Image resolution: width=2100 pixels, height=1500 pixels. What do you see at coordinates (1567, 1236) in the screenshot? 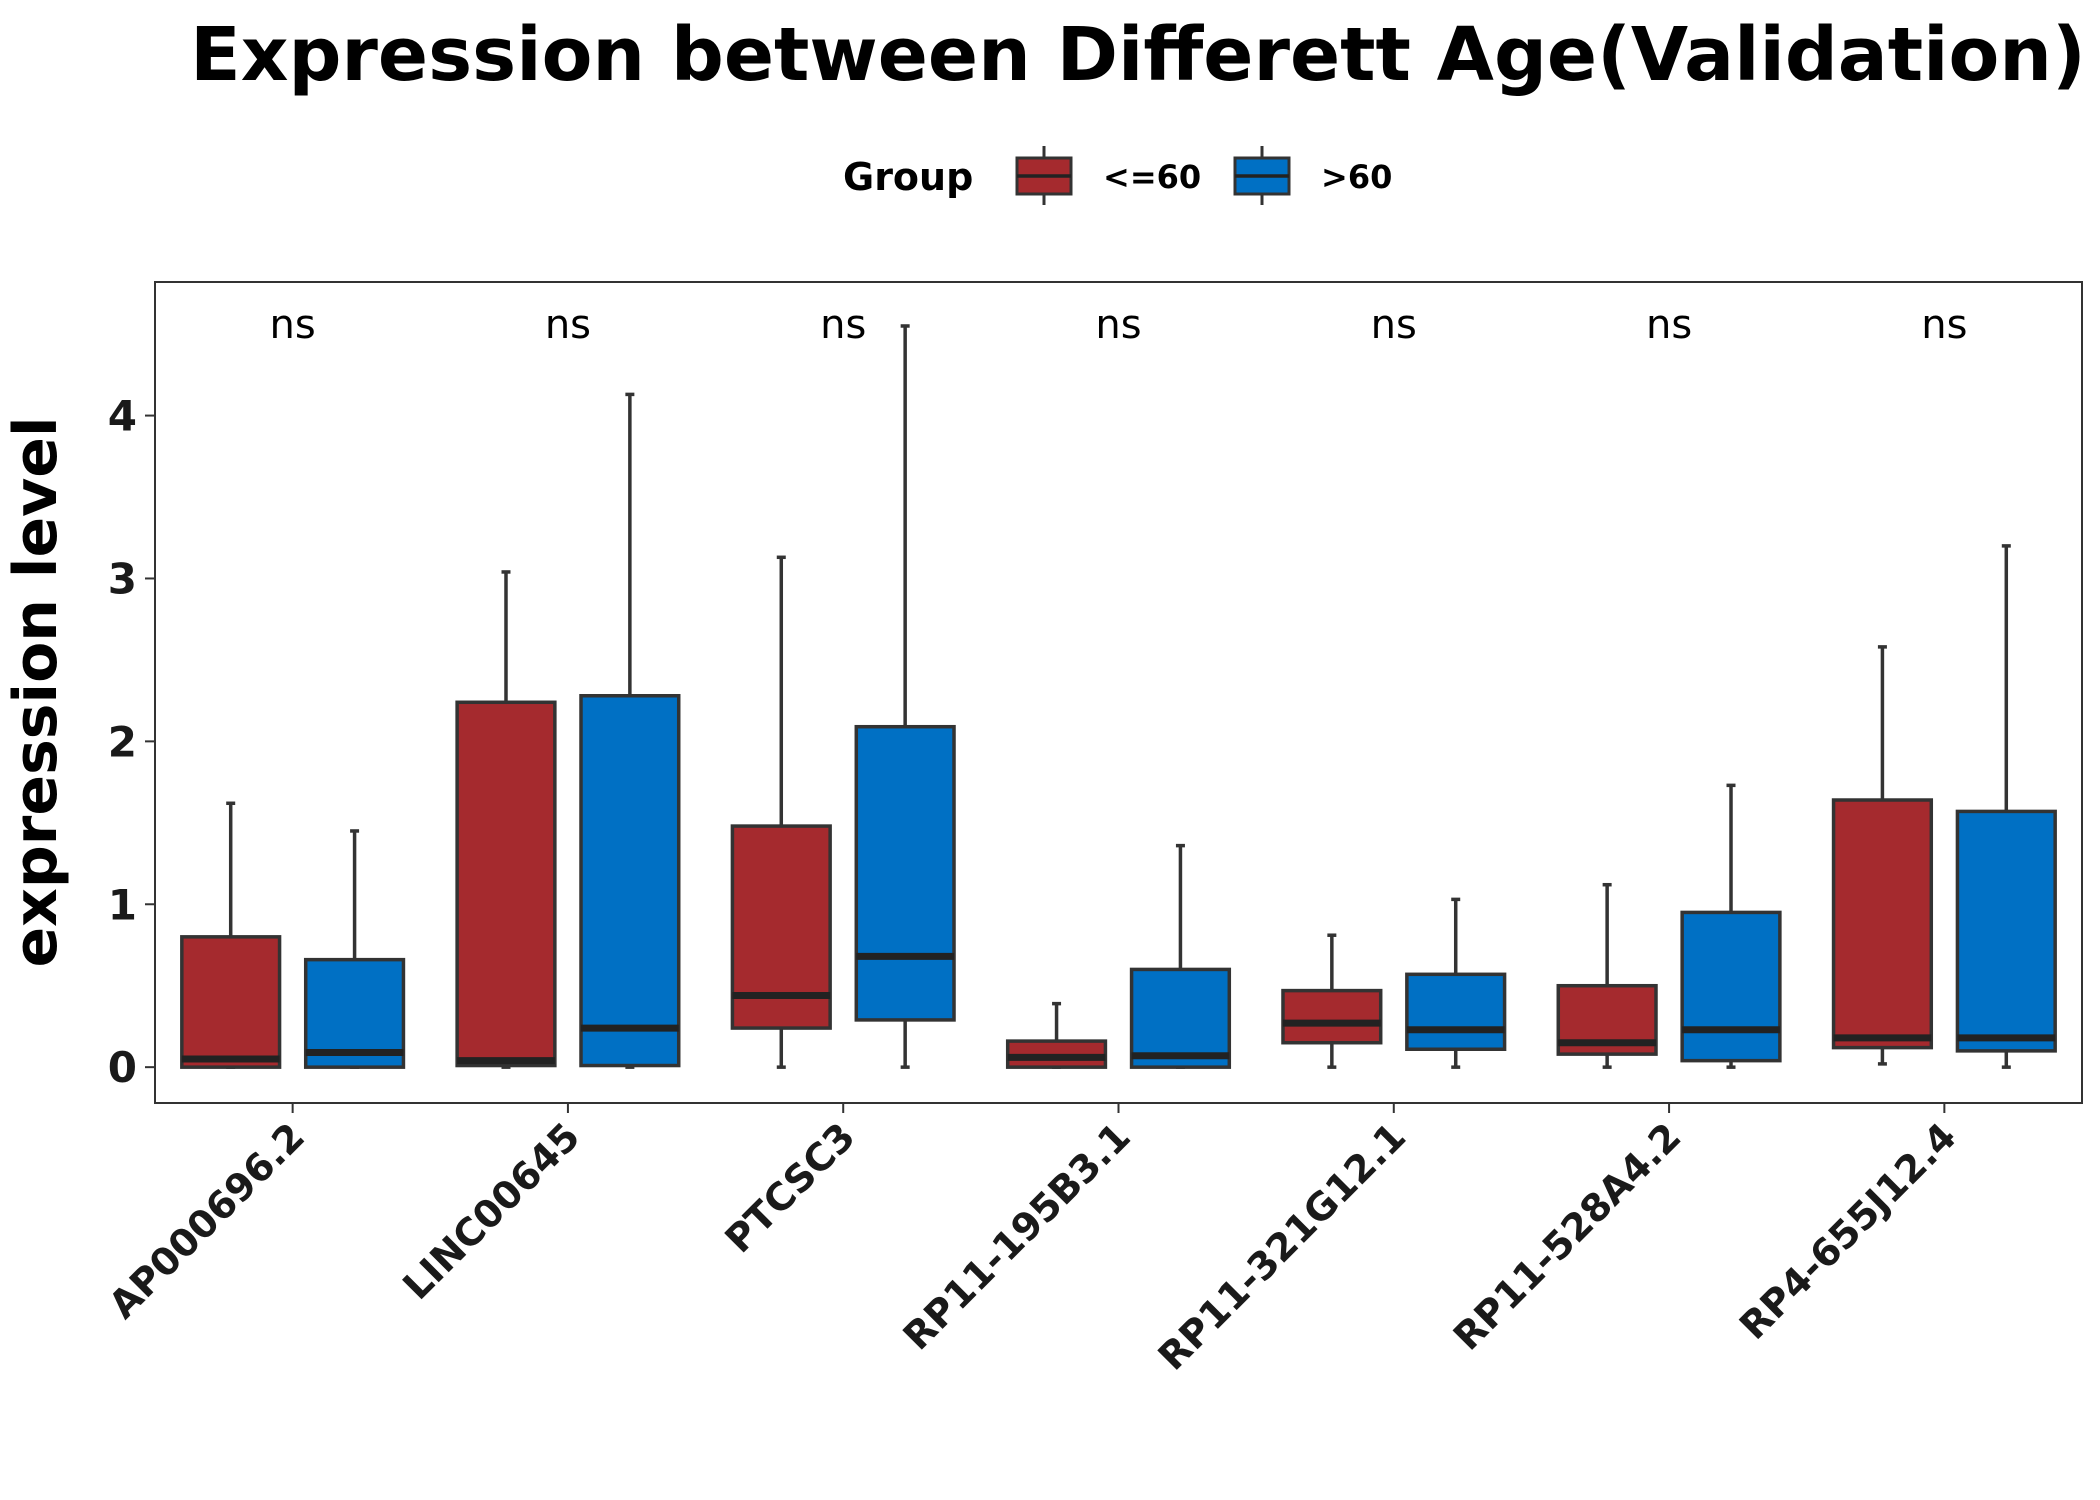
I see `x-tick-label: RP11-528A4.2` at bounding box center [1567, 1236].